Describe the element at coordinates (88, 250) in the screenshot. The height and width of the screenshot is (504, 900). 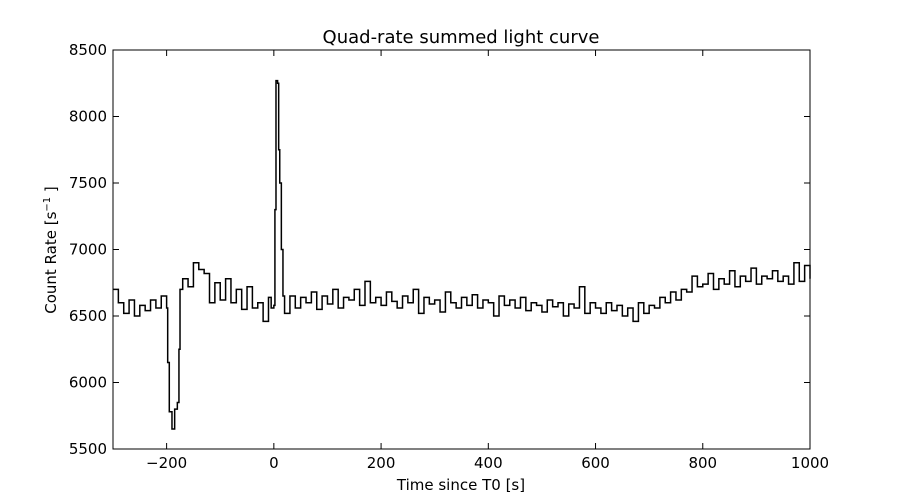
I see `y-tick-label: 7000` at that location.